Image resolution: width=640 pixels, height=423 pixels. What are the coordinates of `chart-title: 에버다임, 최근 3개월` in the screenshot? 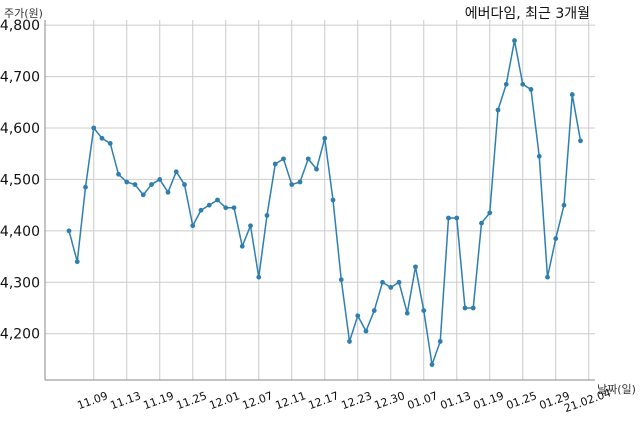 It's located at (527, 14).